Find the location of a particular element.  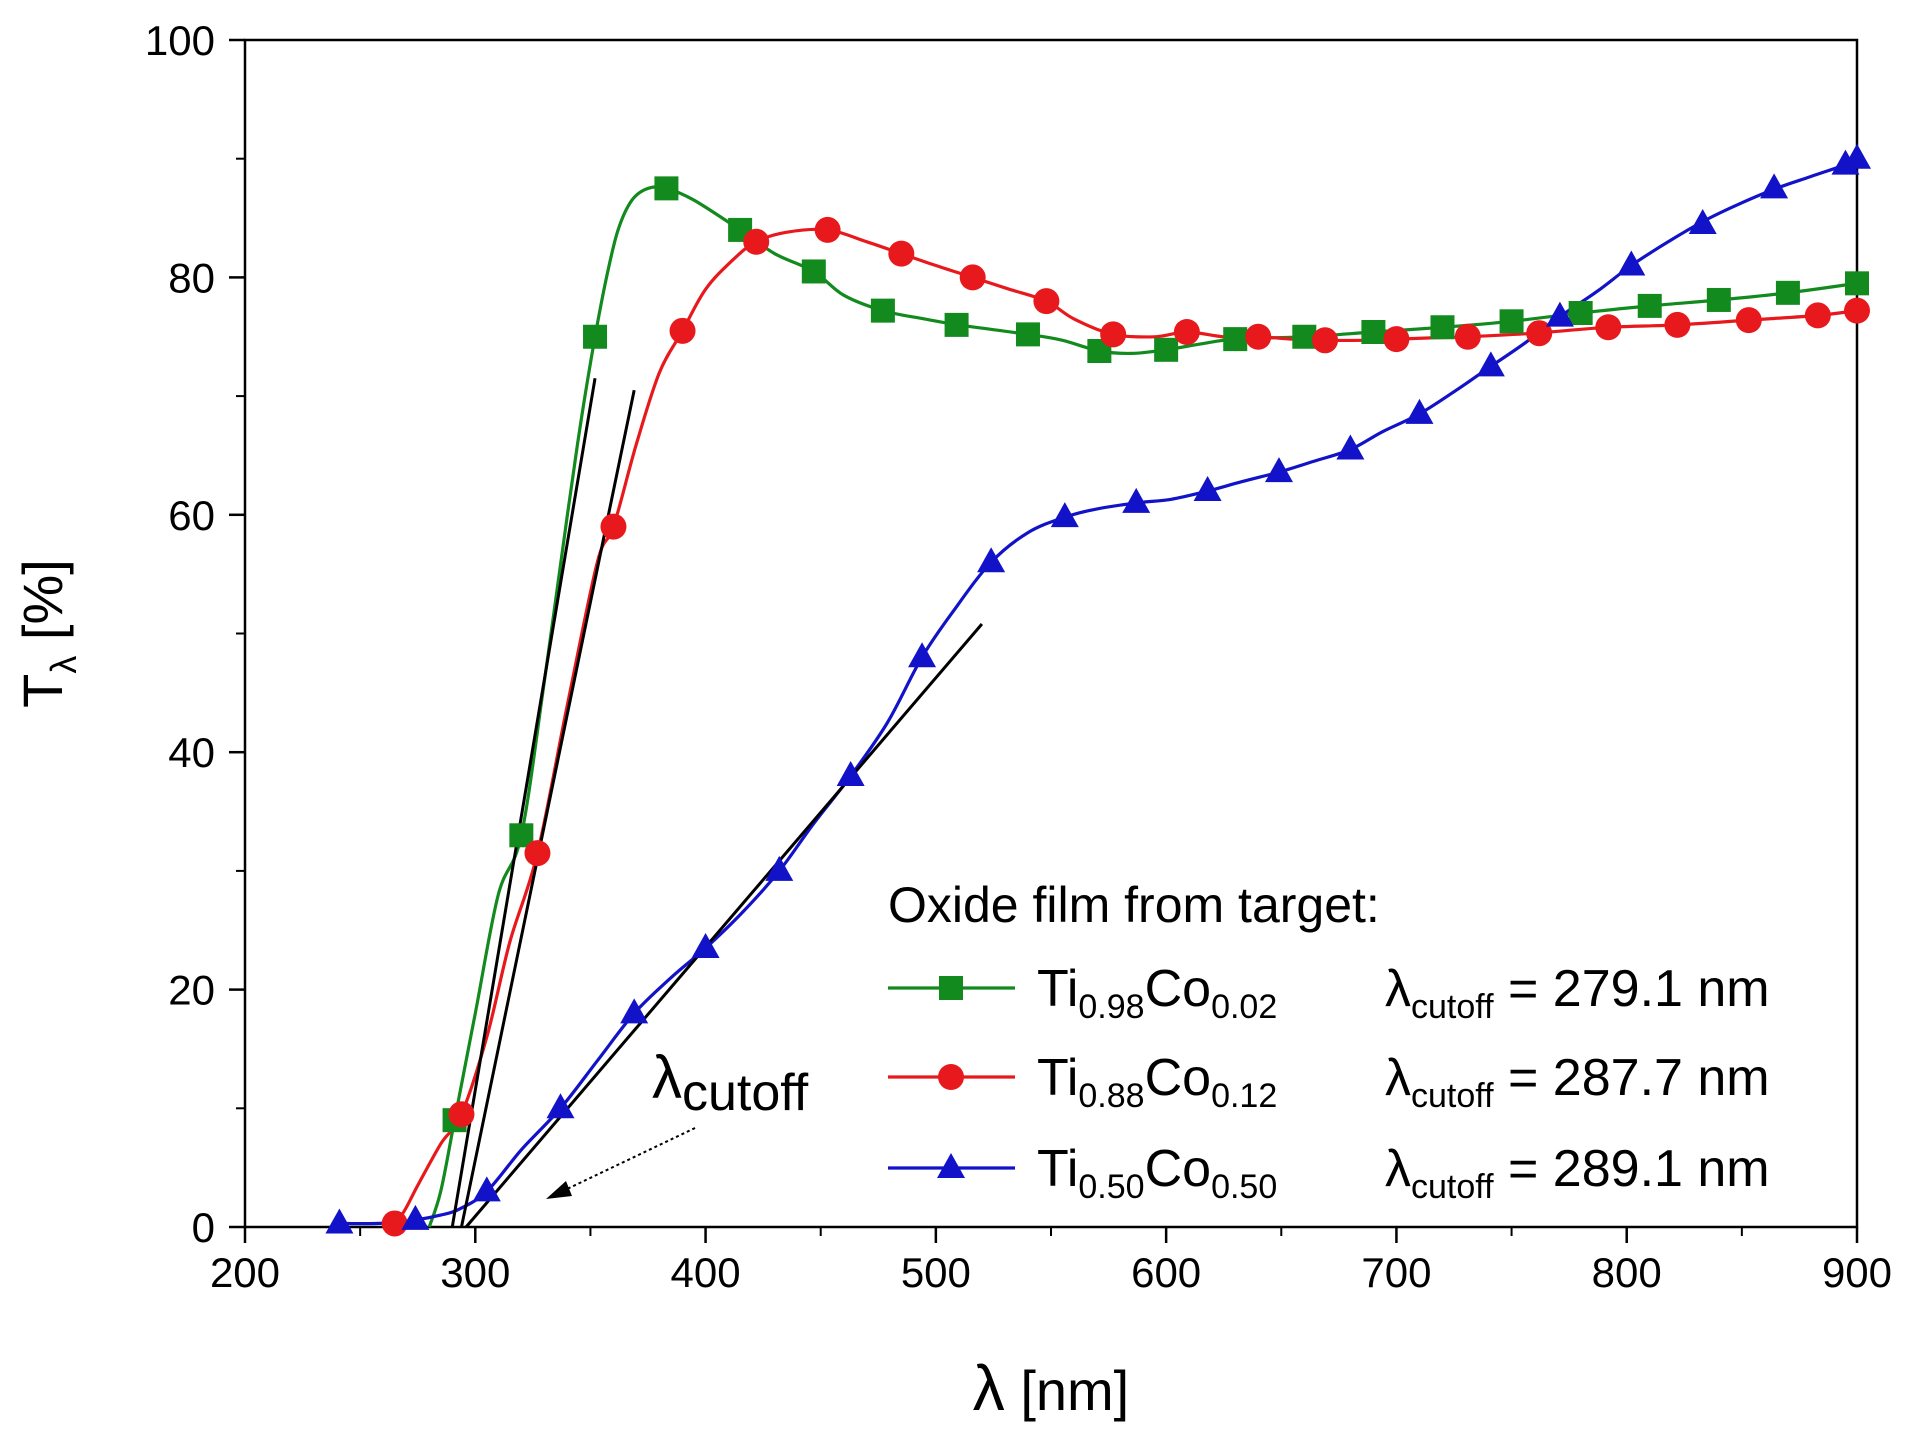

legend-cutoff-ti050co050: λcutoff = 289.1 nm is located at coordinates (1577, 1173).